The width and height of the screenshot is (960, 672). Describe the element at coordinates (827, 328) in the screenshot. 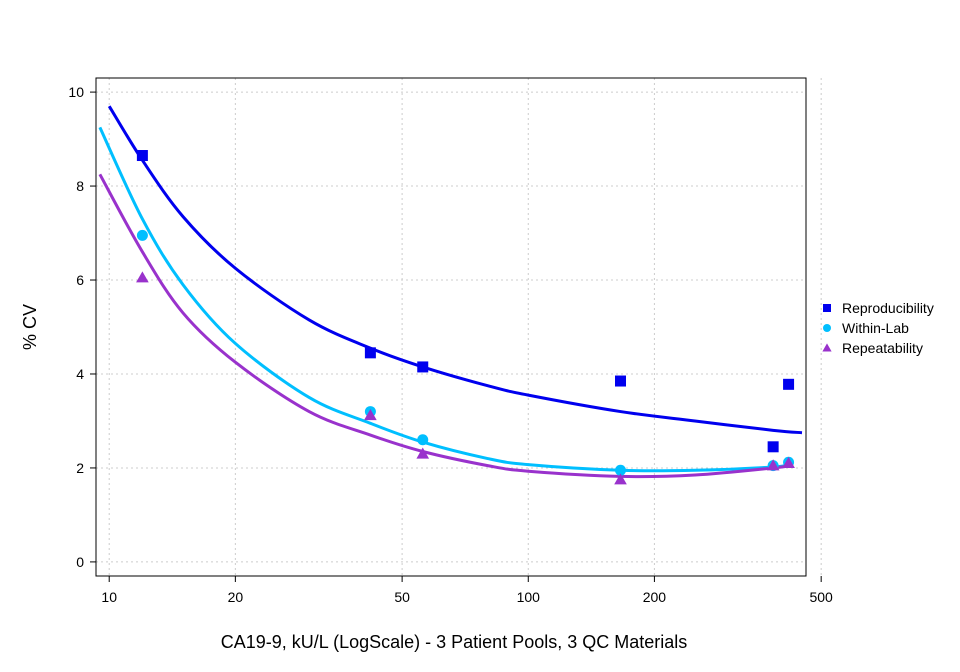

I see `legend-marker-within-lab` at that location.